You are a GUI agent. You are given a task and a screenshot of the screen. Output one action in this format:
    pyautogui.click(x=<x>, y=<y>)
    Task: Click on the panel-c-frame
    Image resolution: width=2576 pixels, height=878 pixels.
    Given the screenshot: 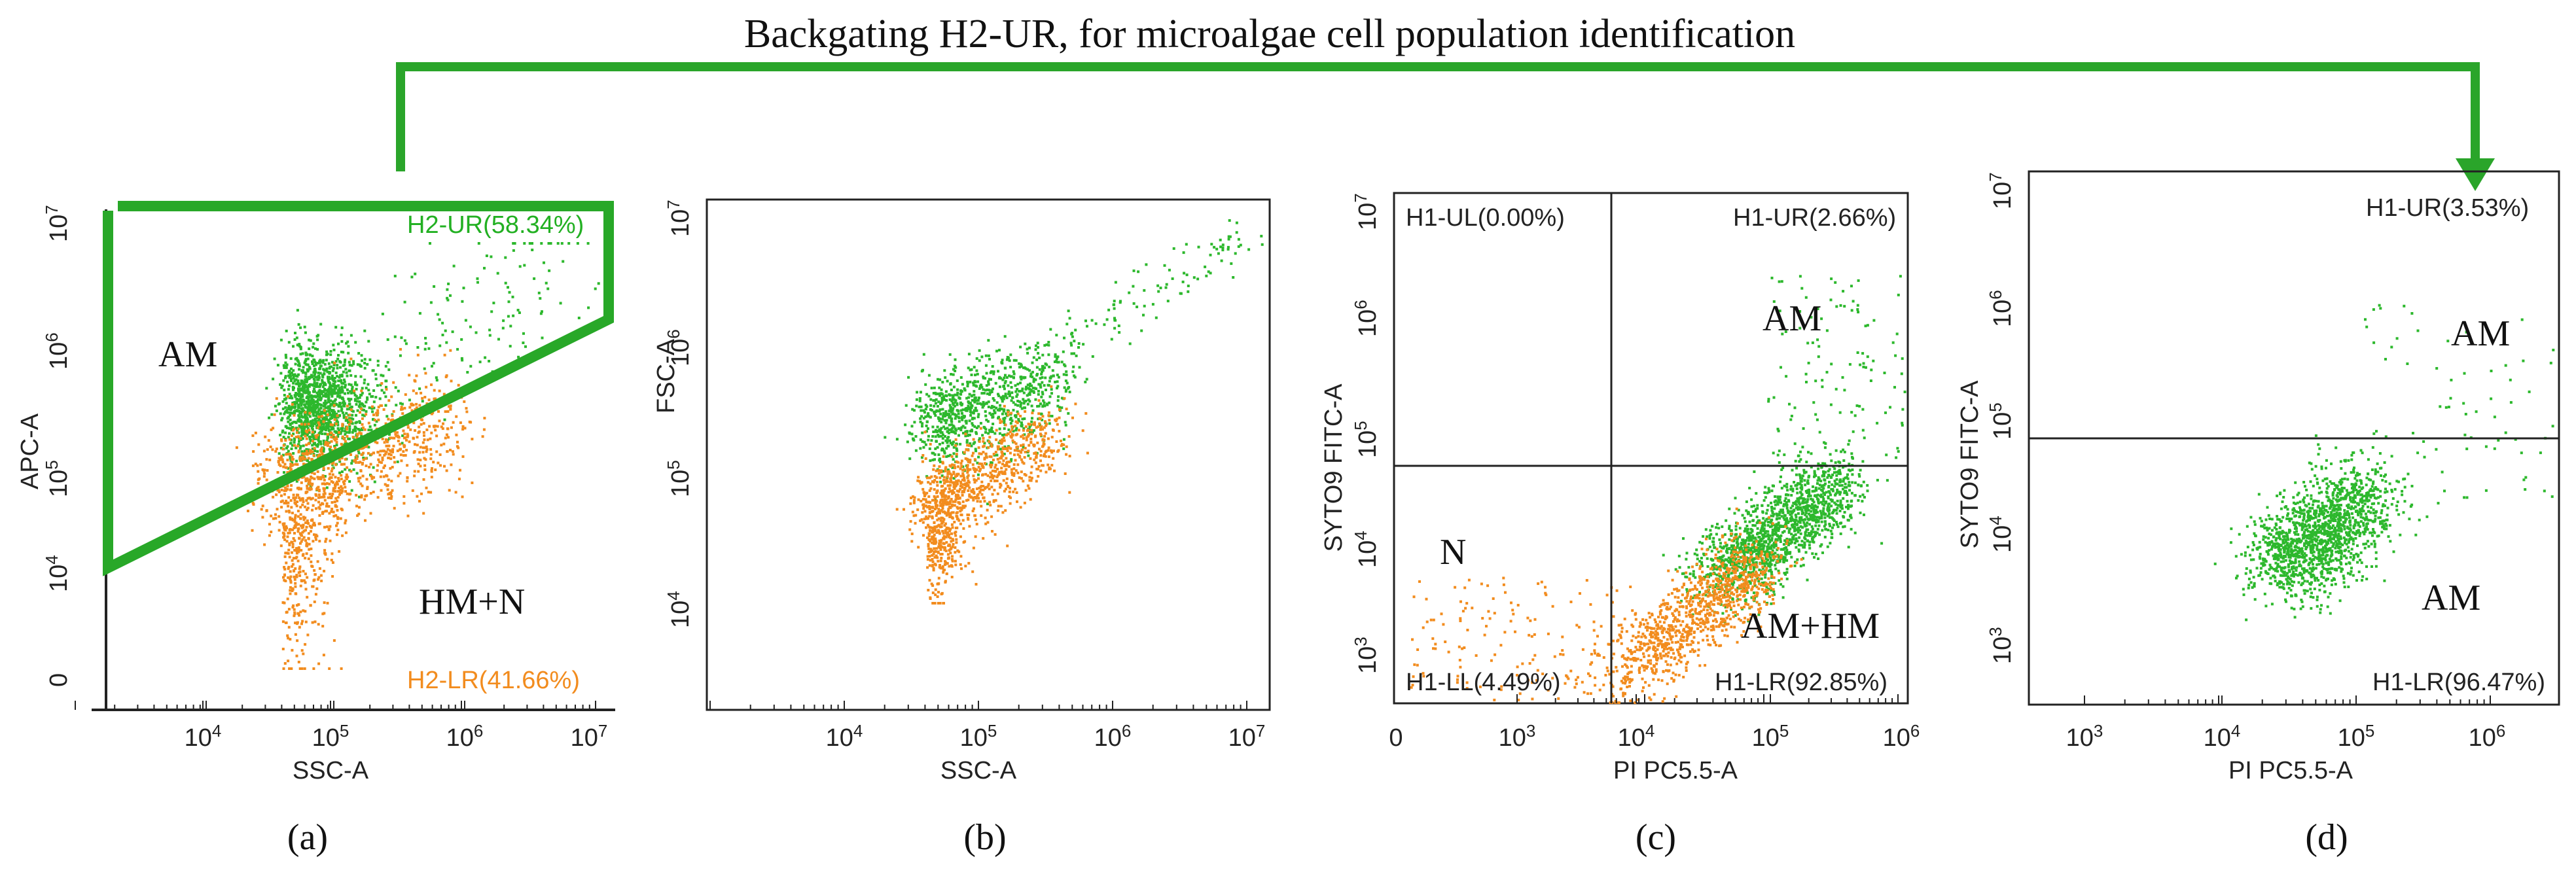 What is the action you would take?
    pyautogui.click(x=1651, y=448)
    